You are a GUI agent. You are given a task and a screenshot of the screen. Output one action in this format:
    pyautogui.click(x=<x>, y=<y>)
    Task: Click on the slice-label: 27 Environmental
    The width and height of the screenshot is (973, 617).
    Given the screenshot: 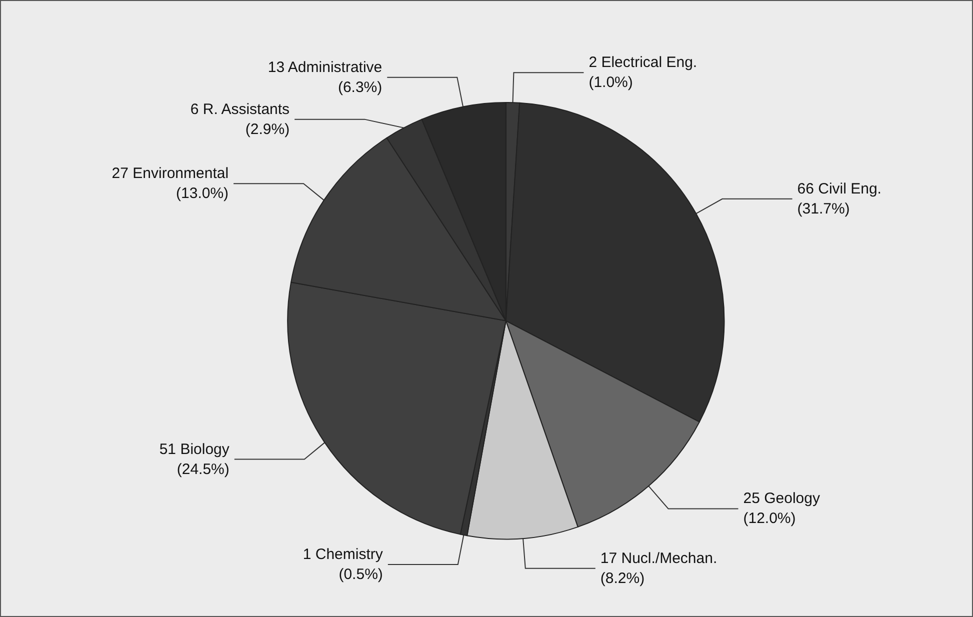 What is the action you would take?
    pyautogui.click(x=170, y=173)
    